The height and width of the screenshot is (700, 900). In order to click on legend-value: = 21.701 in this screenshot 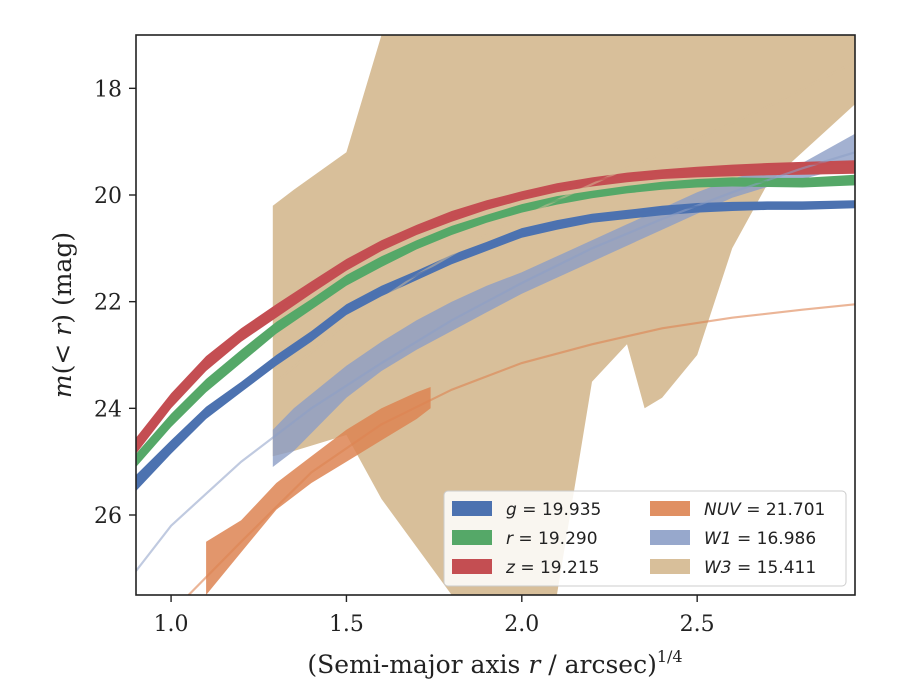, I will do `click(783, 510)`.